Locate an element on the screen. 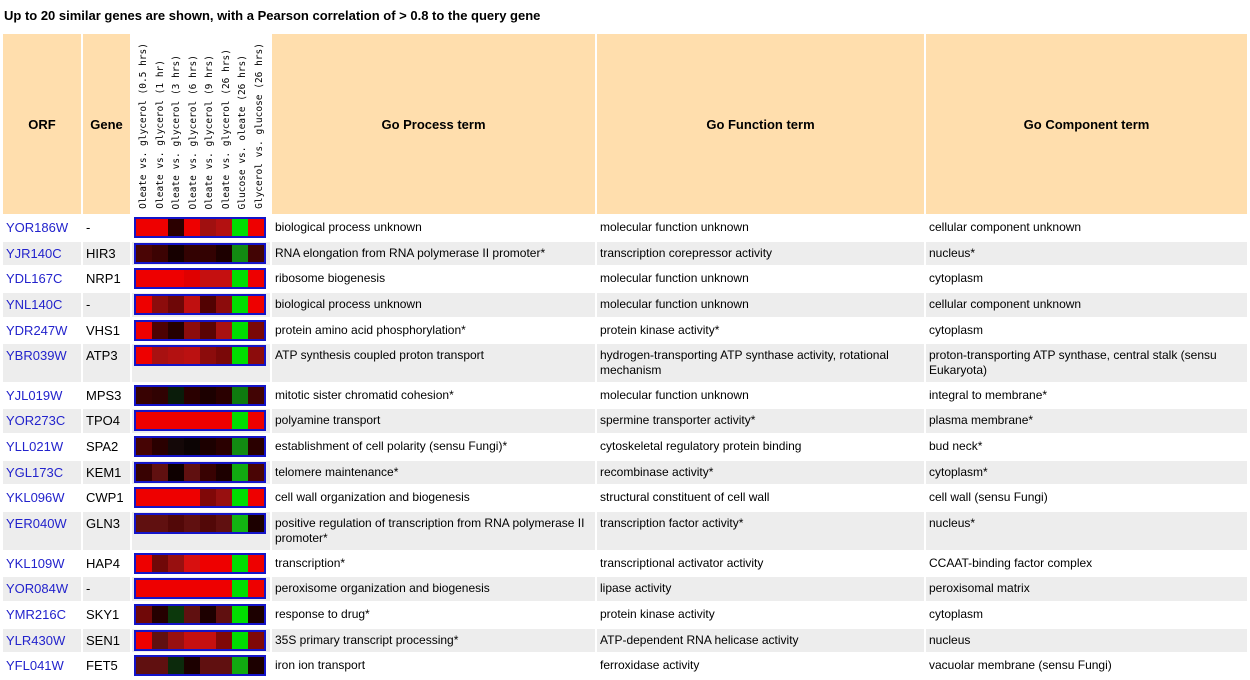  orf-link: YBR039W is located at coordinates (36, 356).